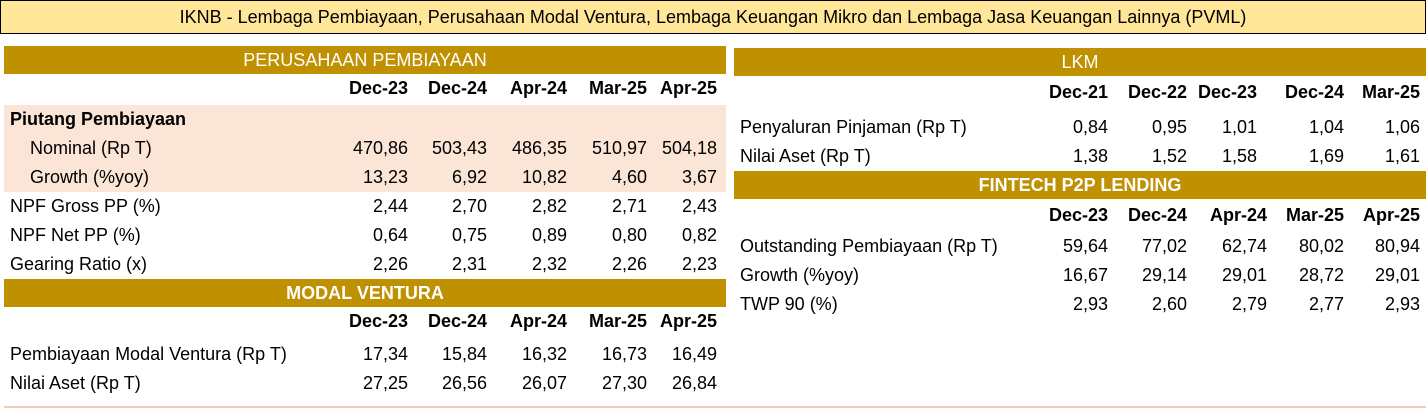 The height and width of the screenshot is (417, 1428). I want to click on cell: 2,31, so click(469, 264).